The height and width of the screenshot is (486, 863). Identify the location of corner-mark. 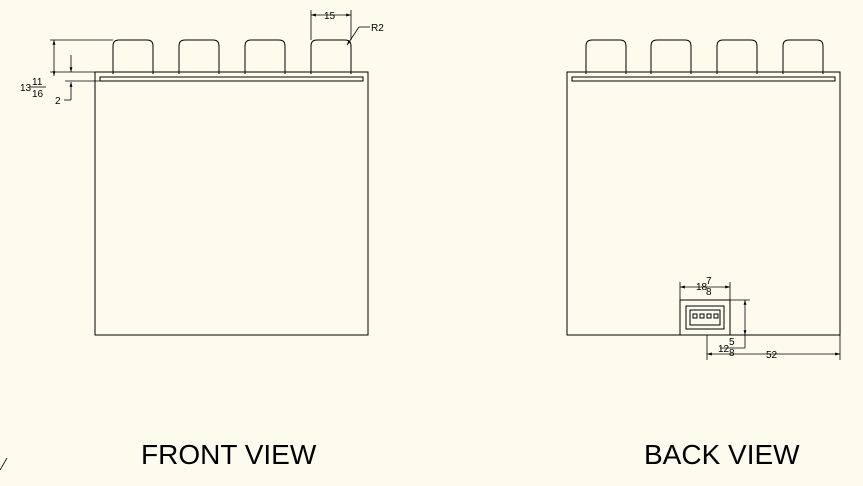
(4, 464).